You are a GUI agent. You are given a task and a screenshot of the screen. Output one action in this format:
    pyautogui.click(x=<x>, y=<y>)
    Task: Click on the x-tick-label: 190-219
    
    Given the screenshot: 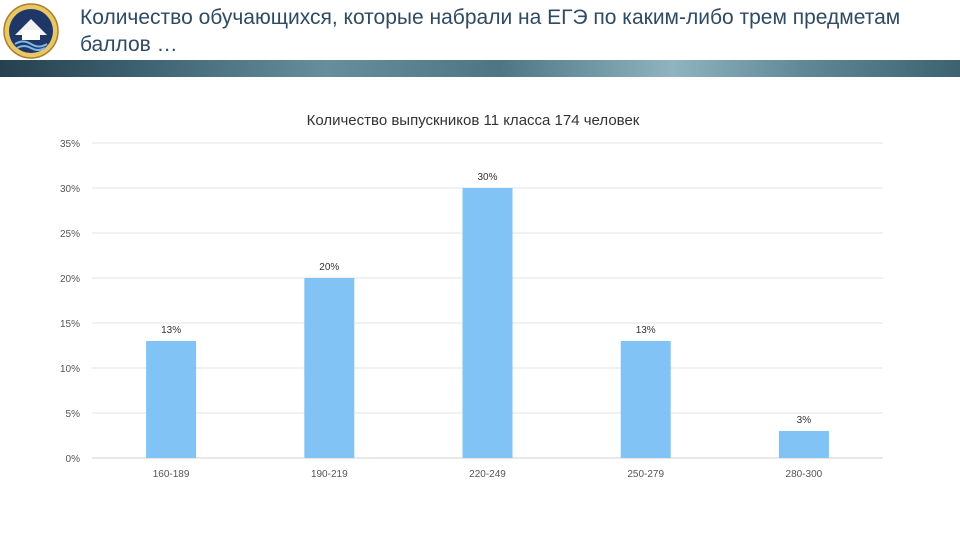 What is the action you would take?
    pyautogui.click(x=329, y=474)
    